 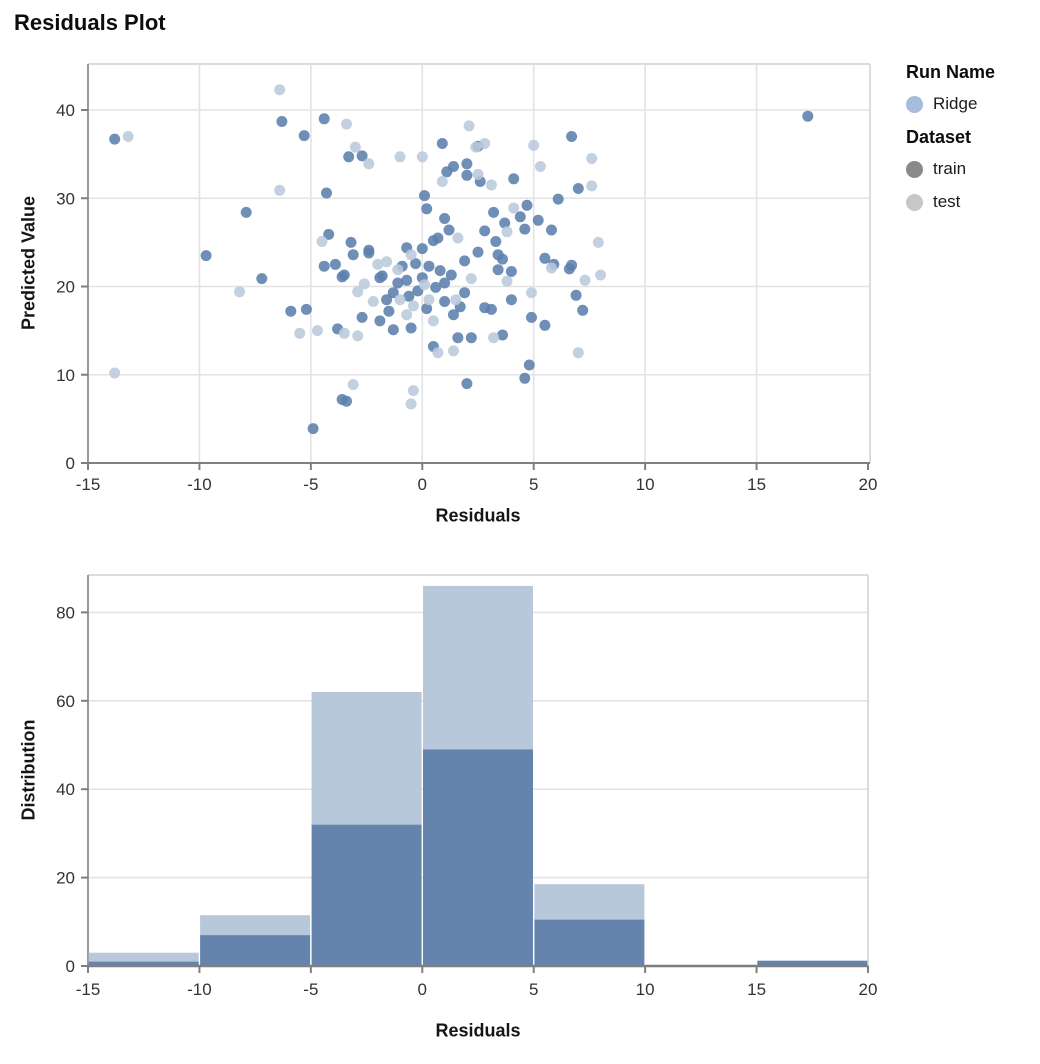 I want to click on legend: Run Name Ridge Dataset train test, so click(x=950, y=143).